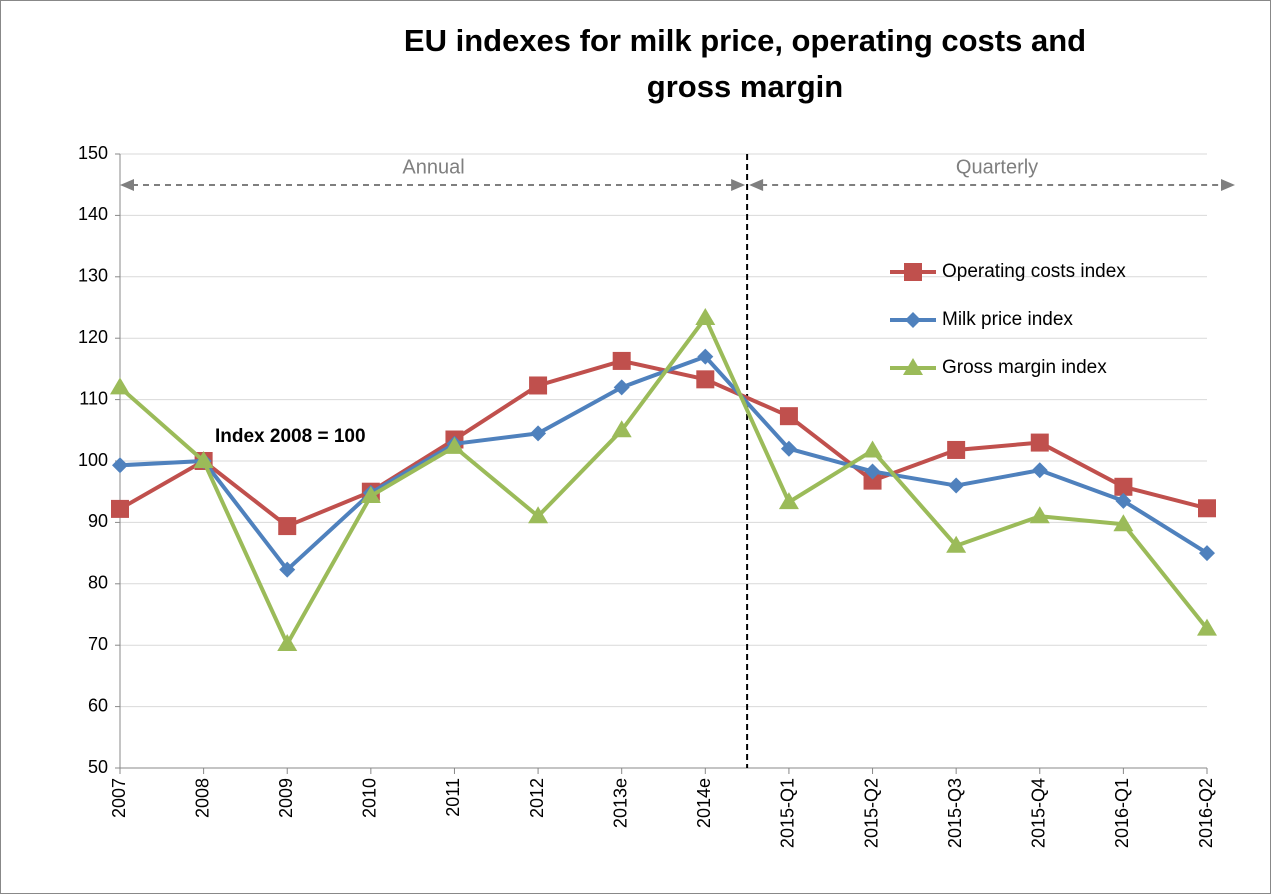 Image resolution: width=1271 pixels, height=894 pixels. What do you see at coordinates (1007, 319) in the screenshot?
I see `legend-label: Milk price index` at bounding box center [1007, 319].